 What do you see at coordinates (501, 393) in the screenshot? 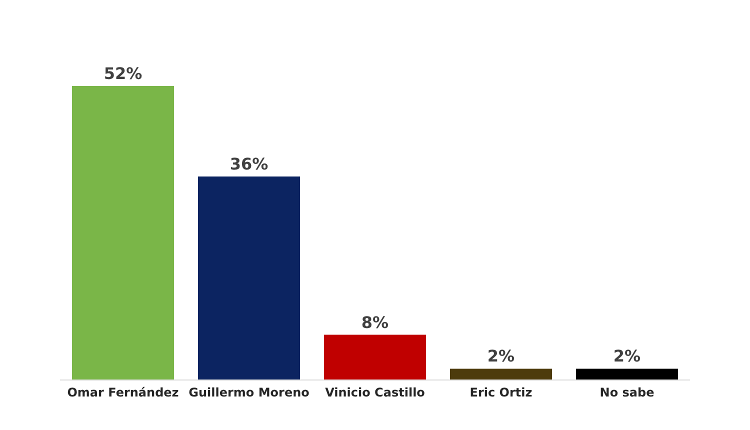
I see `x-tick-label: Eric Ortiz` at bounding box center [501, 393].